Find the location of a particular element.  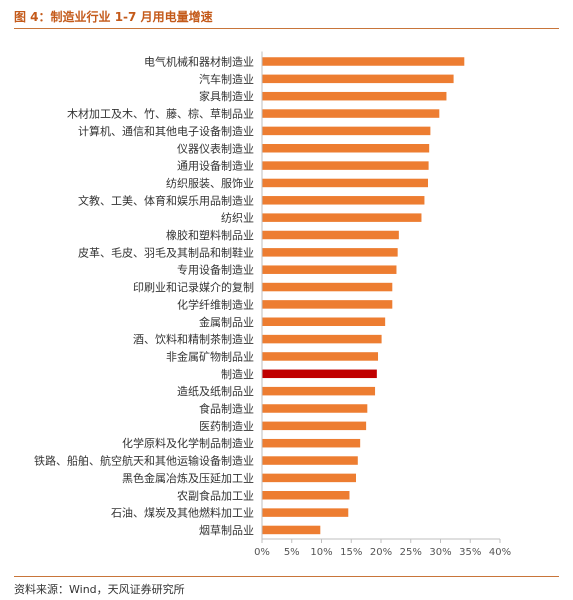

category-label: 印刷业和记录媒介的复制 is located at coordinates (193, 287).